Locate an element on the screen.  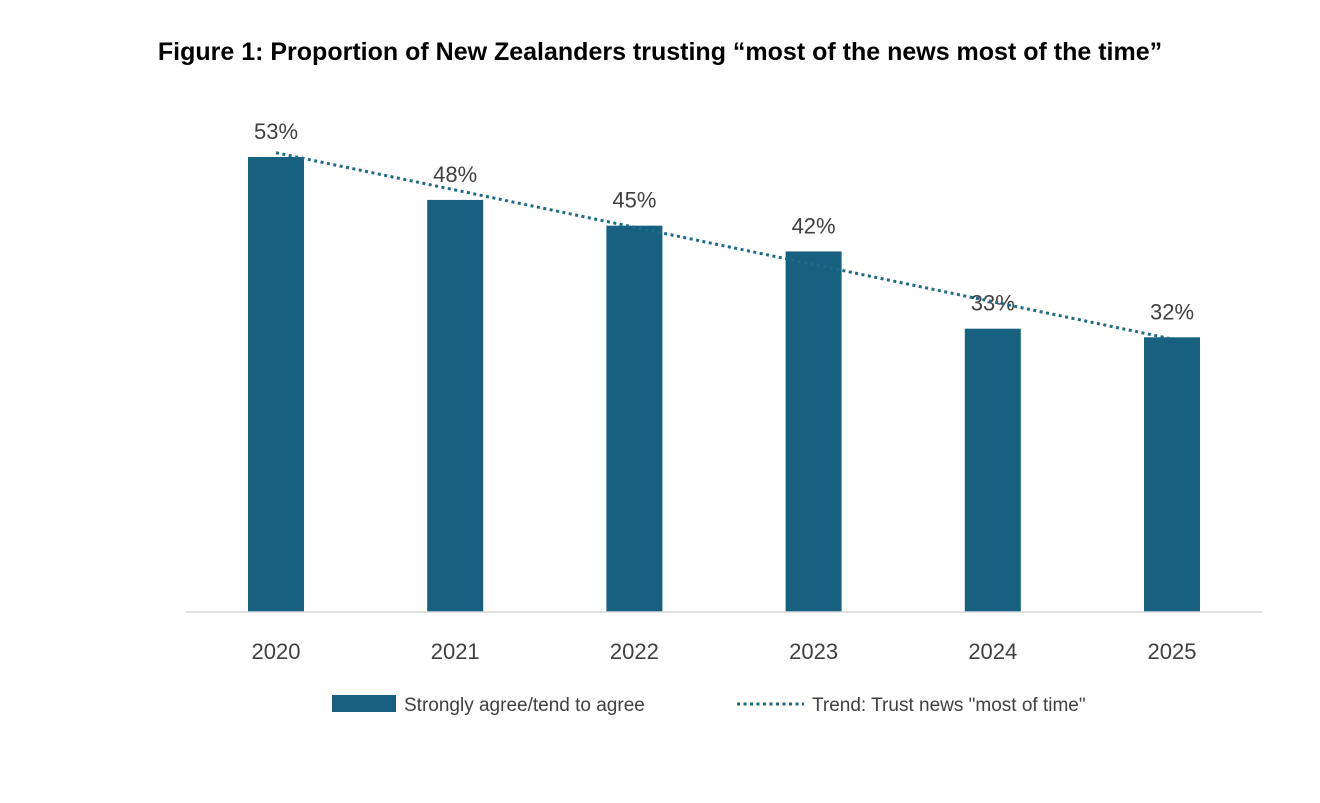
legend-label-trend: Trend: Trust news "most of time" is located at coordinates (949, 705).